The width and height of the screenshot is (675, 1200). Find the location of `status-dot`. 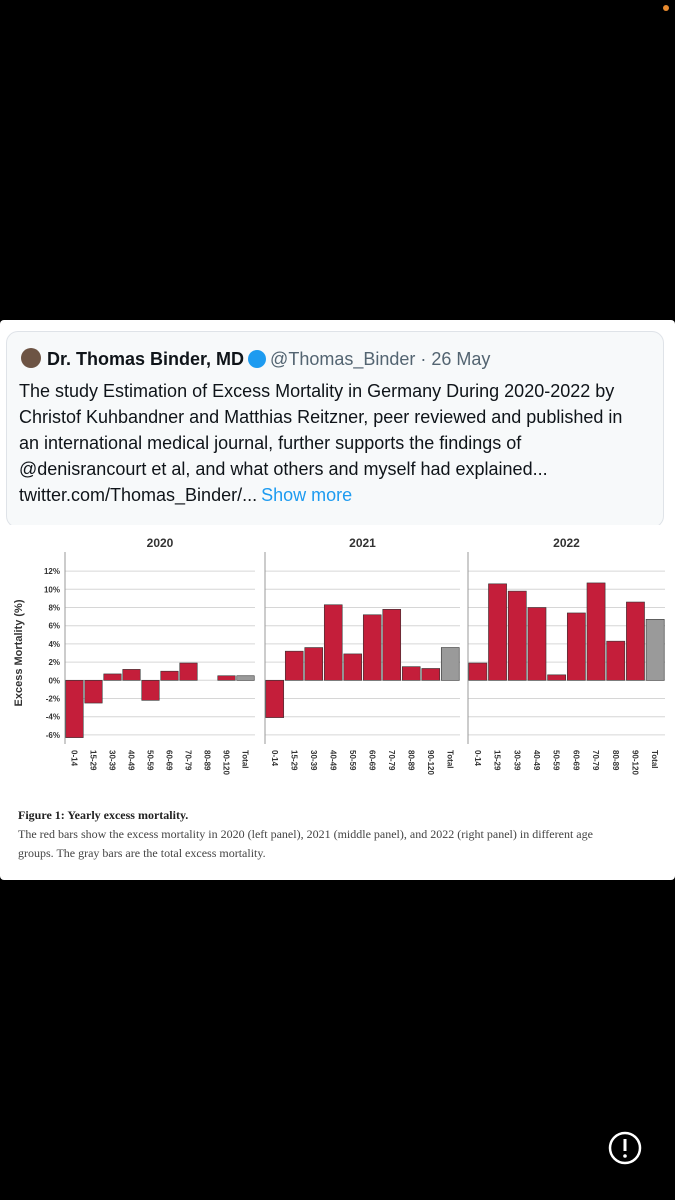

status-dot is located at coordinates (666, 8).